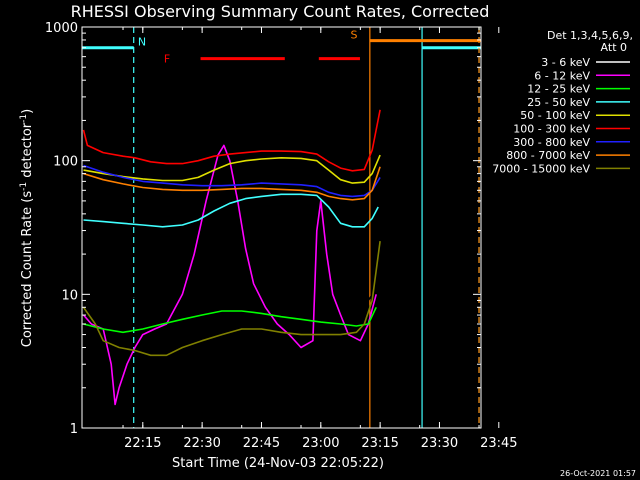  What do you see at coordinates (562, 75) in the screenshot?
I see `legend-label-1: 6 - 12 keV` at bounding box center [562, 75].